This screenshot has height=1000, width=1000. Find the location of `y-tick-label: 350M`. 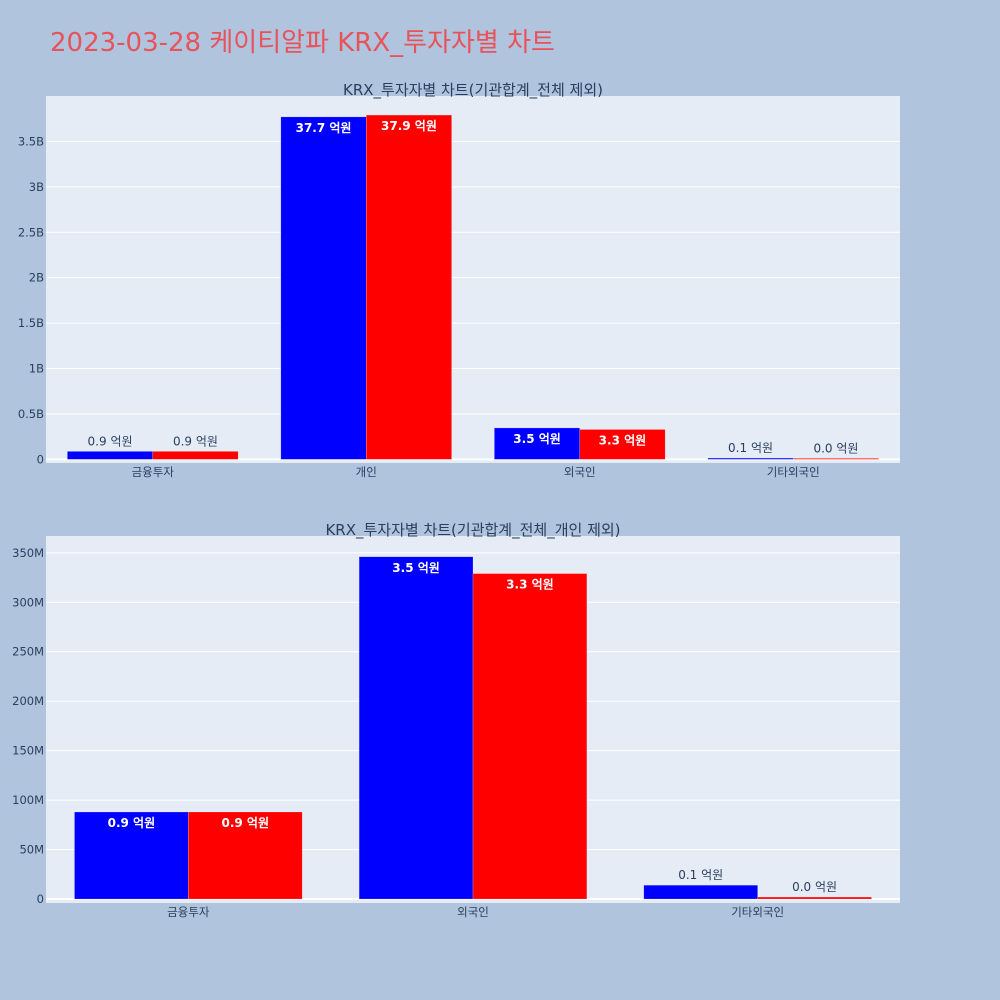

y-tick-label: 350M is located at coordinates (28, 553).